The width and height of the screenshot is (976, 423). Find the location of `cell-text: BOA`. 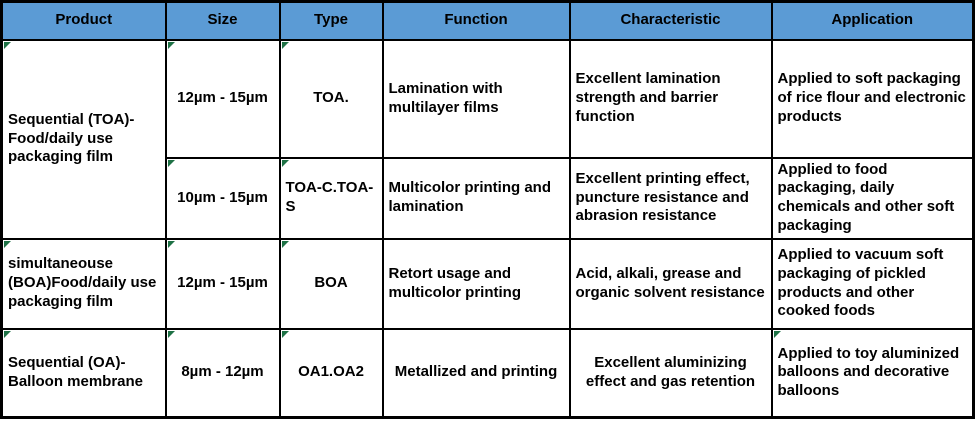

cell-text: BOA is located at coordinates (331, 283).